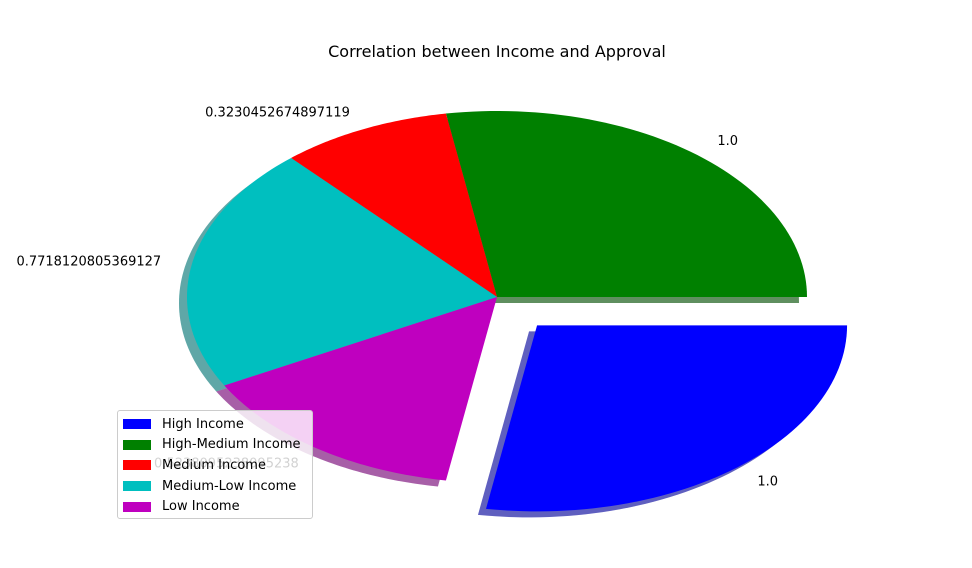 This screenshot has height=568, width=972. I want to click on legend-item: High-Medium Income, so click(212, 445).